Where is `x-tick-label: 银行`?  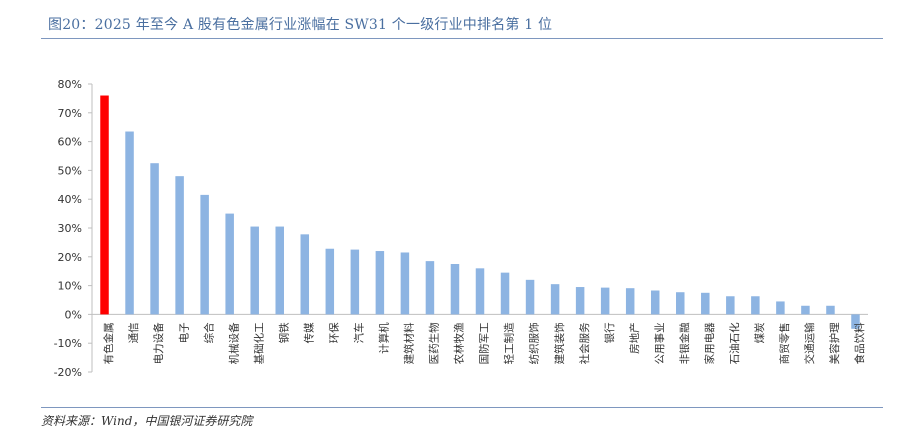 x-tick-label: 银行 is located at coordinates (609, 332).